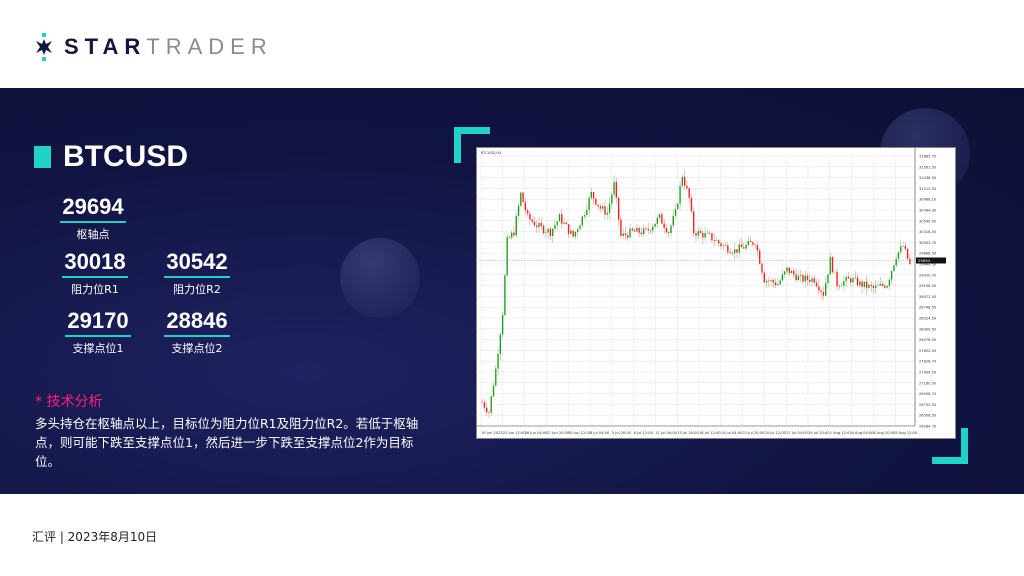 This screenshot has width=1024, height=576. What do you see at coordinates (928, 286) in the screenshot?
I see `y-tick-label: 29196.50` at bounding box center [928, 286].